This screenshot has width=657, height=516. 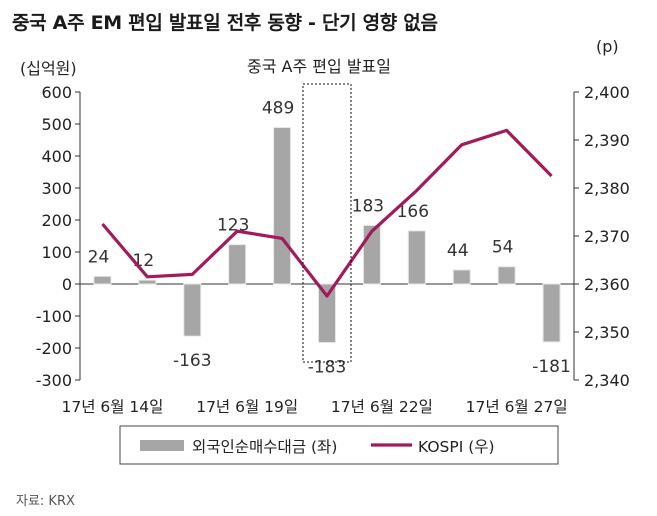 What do you see at coordinates (607, 188) in the screenshot?
I see `right-tick-label: 2,380` at bounding box center [607, 188].